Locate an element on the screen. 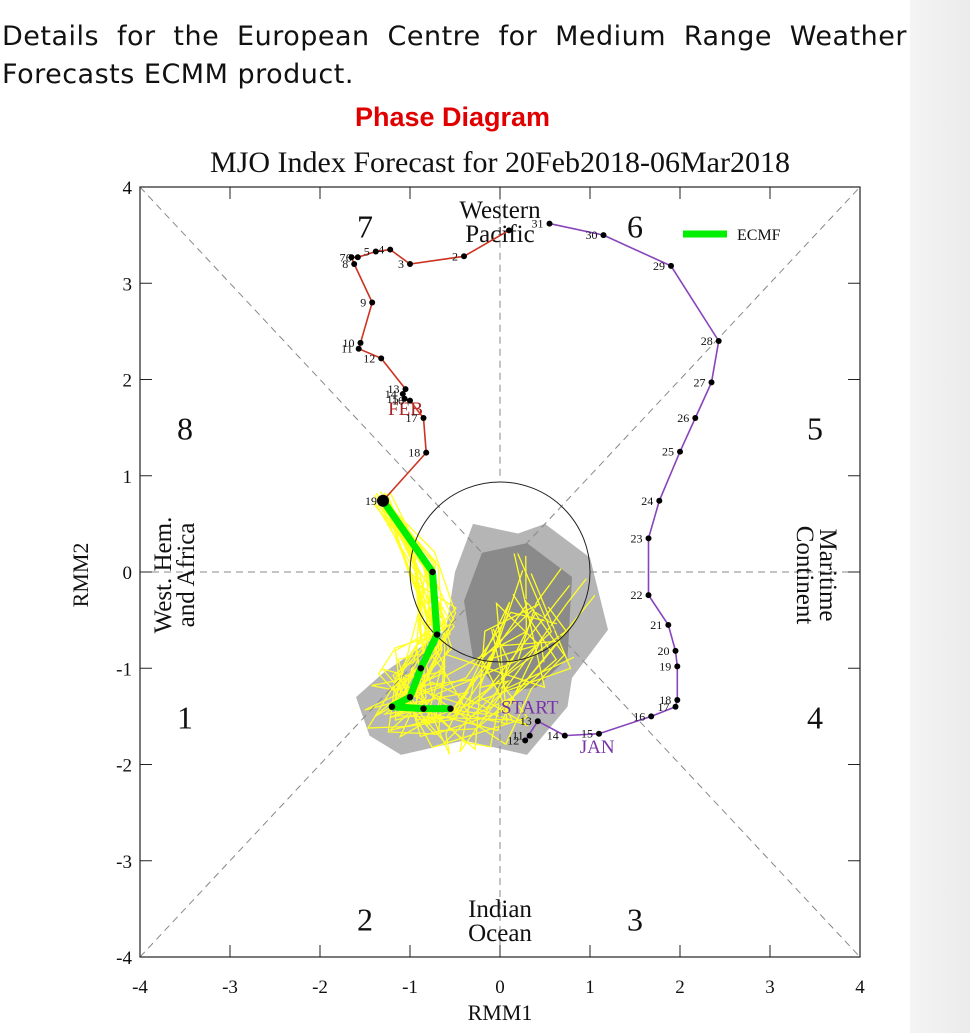 The height and width of the screenshot is (1033, 970). day-label: 27 is located at coordinates (700, 382).